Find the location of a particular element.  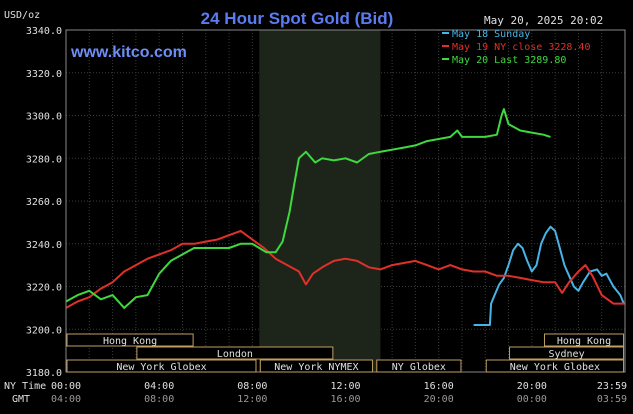

y-tick-label: 3320.0 is located at coordinates (44, 74).